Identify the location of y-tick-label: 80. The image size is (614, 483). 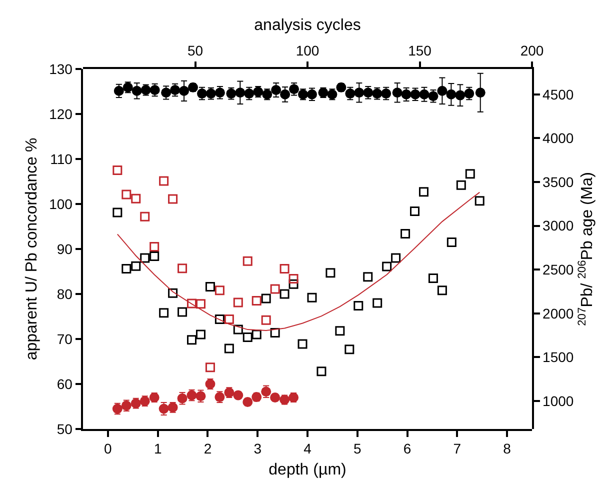
(64, 294).